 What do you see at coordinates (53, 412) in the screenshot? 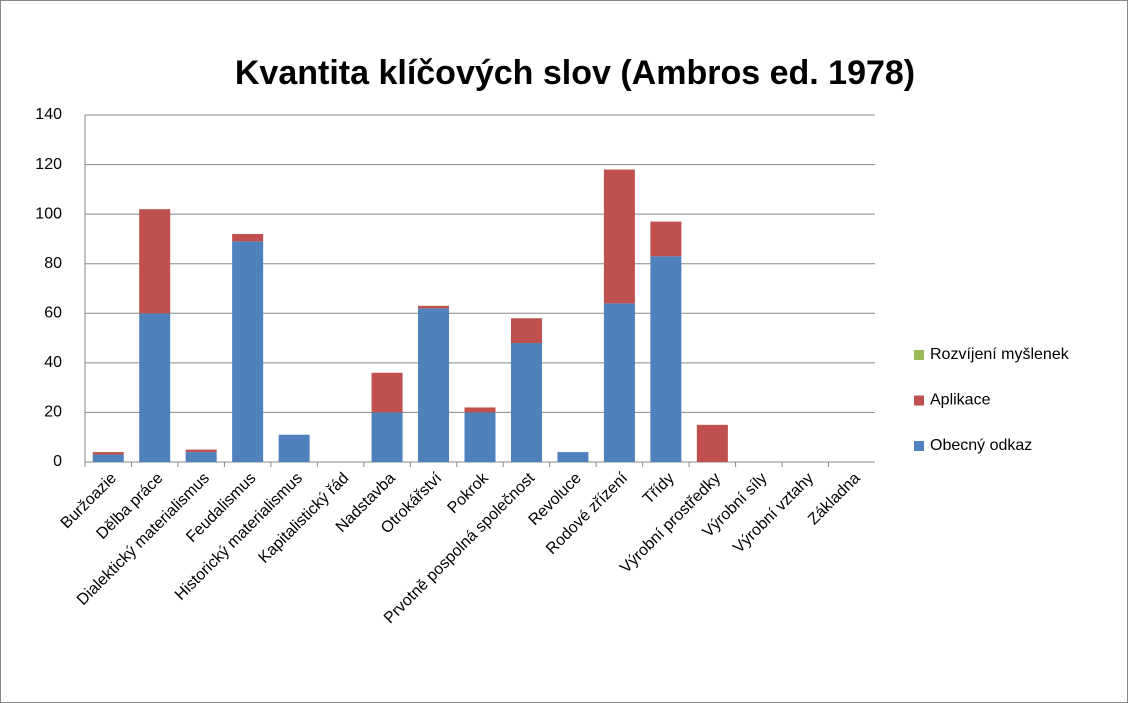
I see `y-tick-label: 20` at bounding box center [53, 412].